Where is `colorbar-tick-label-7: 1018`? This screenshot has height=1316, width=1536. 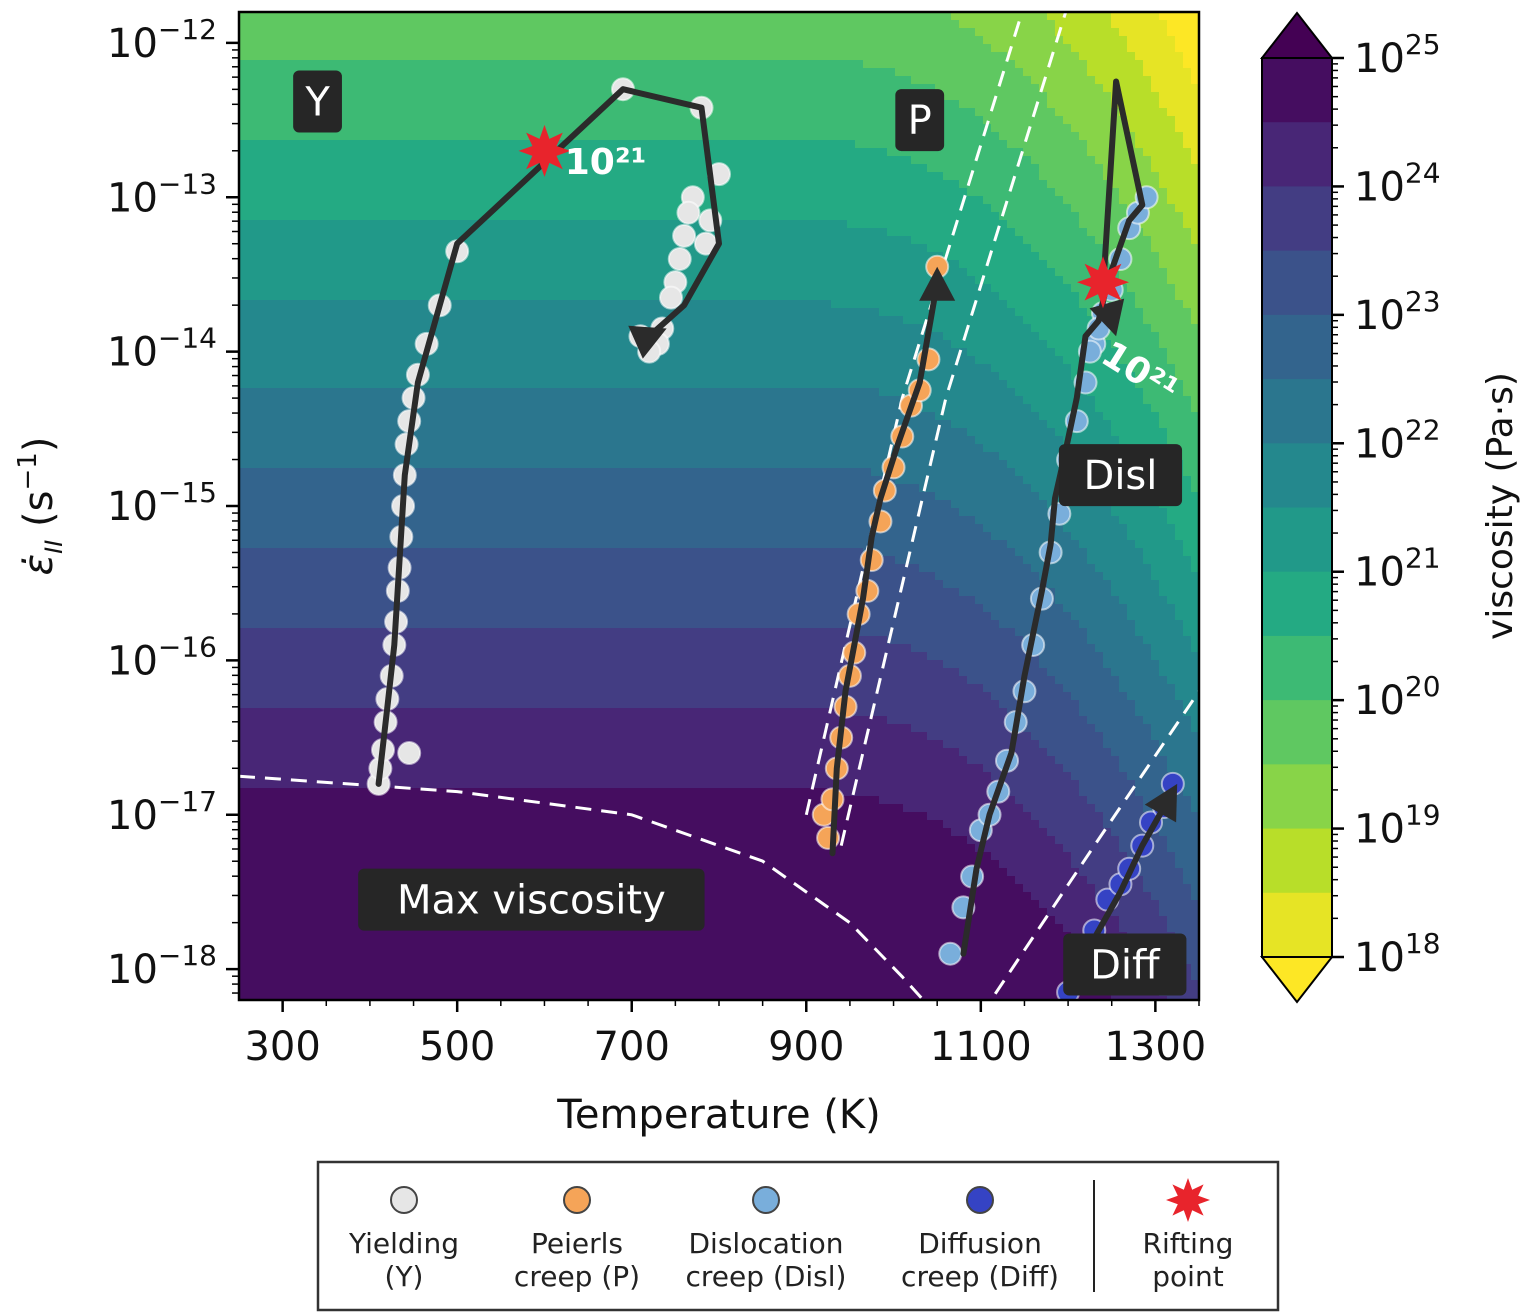 colorbar-tick-label-7: 1018 is located at coordinates (1397, 954).